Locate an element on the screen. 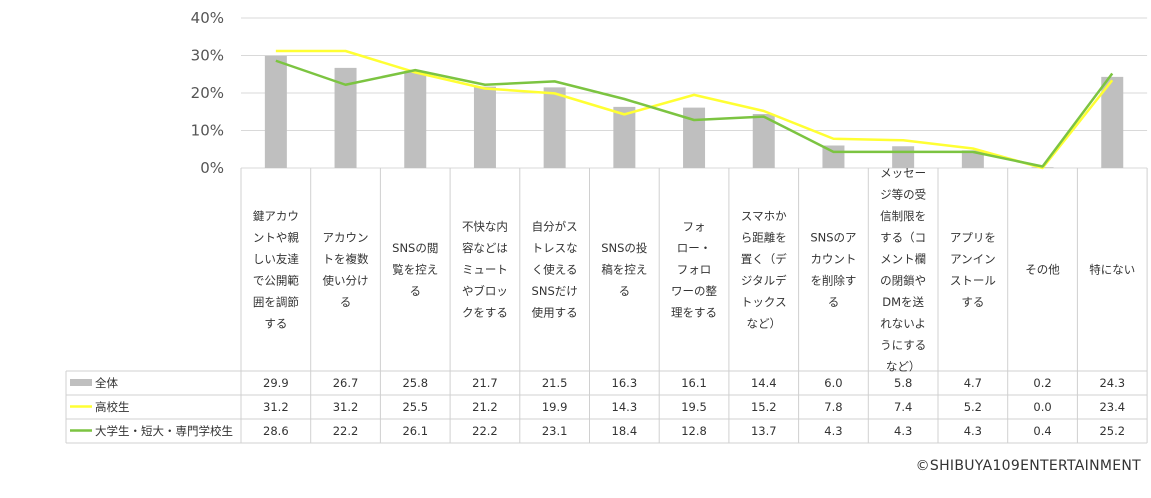 This screenshot has height=498, width=1151. category-label: ストール is located at coordinates (973, 280).